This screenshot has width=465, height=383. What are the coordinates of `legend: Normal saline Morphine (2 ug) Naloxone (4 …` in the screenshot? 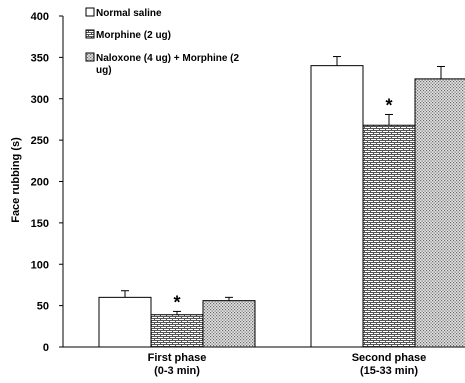 It's located at (162, 41).